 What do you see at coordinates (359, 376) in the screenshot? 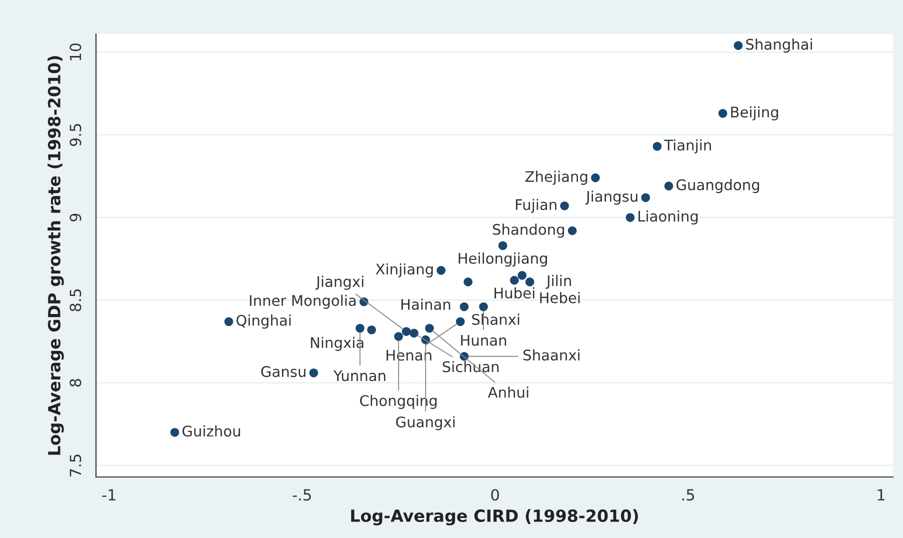
I see `annotation: Yunnan` at bounding box center [359, 376].